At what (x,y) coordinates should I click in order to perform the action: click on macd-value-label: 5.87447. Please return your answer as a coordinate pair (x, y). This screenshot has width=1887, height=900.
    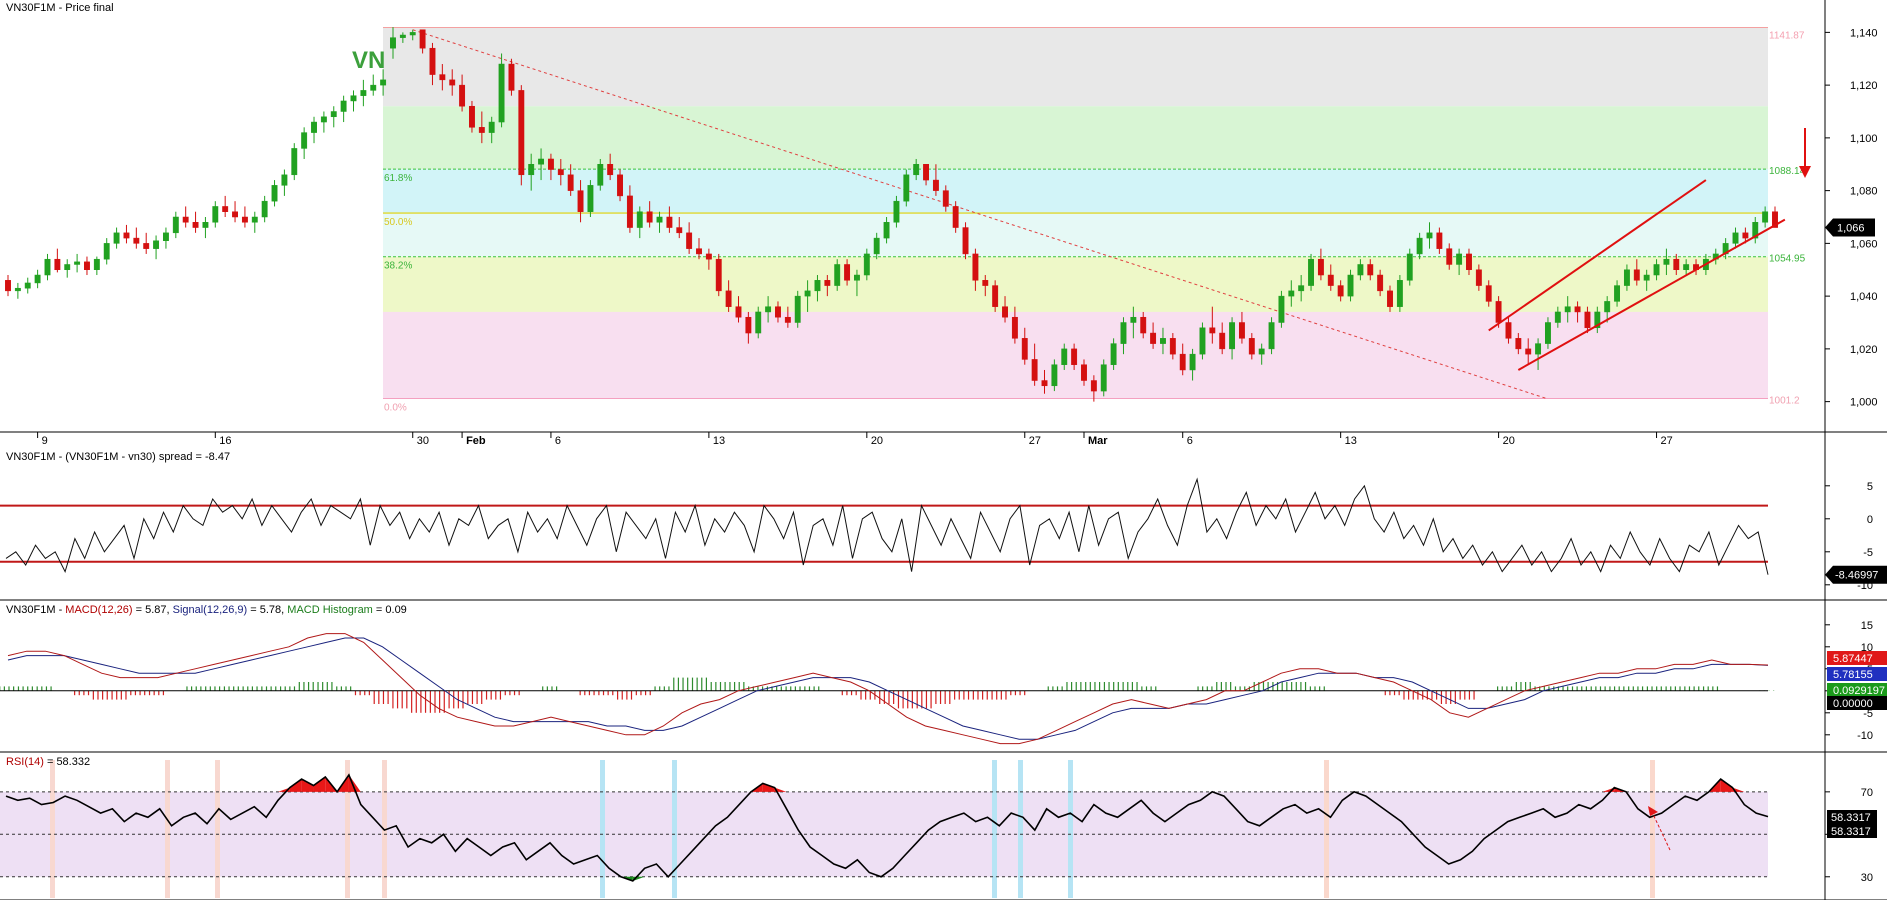
    Looking at the image, I should click on (1853, 659).